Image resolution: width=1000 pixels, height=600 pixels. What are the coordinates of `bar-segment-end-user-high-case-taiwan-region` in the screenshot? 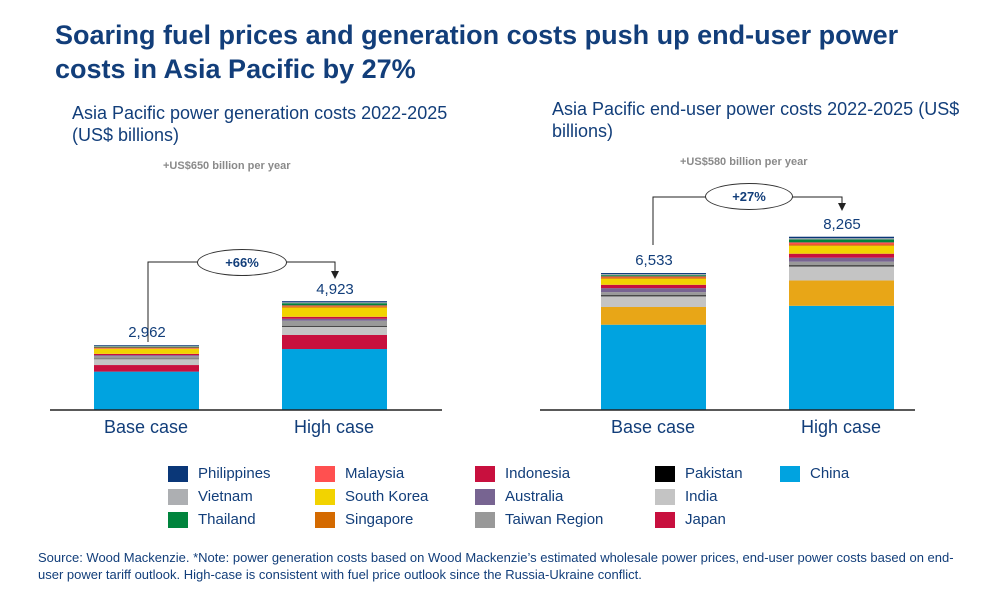 It's located at (841, 263).